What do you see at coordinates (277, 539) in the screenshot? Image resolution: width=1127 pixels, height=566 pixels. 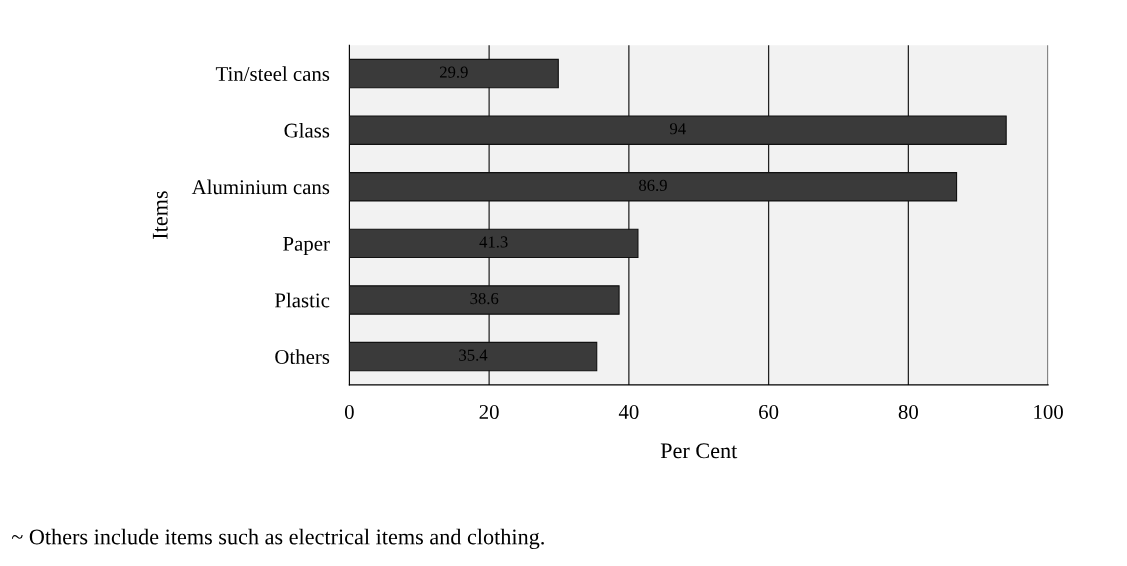 I see `text: ~ Others include items such as electrical items and clothing.` at bounding box center [277, 539].